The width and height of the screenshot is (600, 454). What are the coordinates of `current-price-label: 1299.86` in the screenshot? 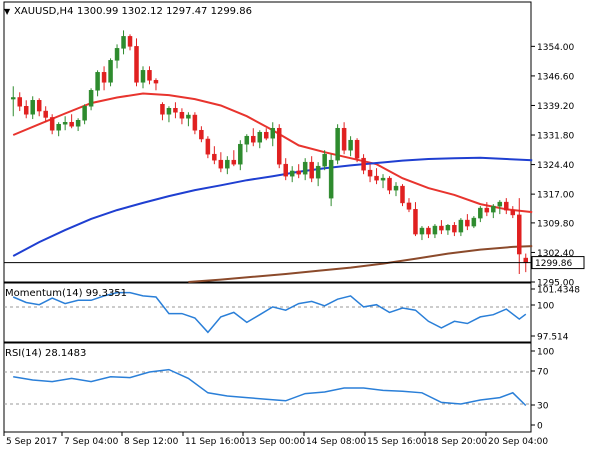 It's located at (553, 264).